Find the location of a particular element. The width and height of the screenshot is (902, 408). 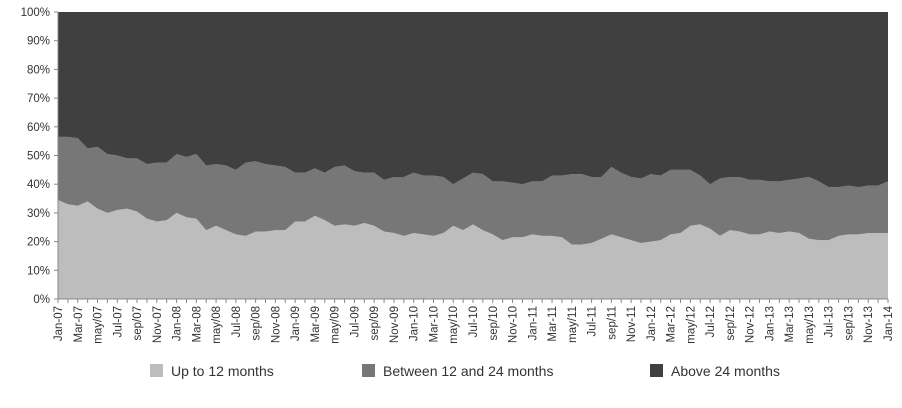

x-tick-label: sep/08 is located at coordinates (257, 323).